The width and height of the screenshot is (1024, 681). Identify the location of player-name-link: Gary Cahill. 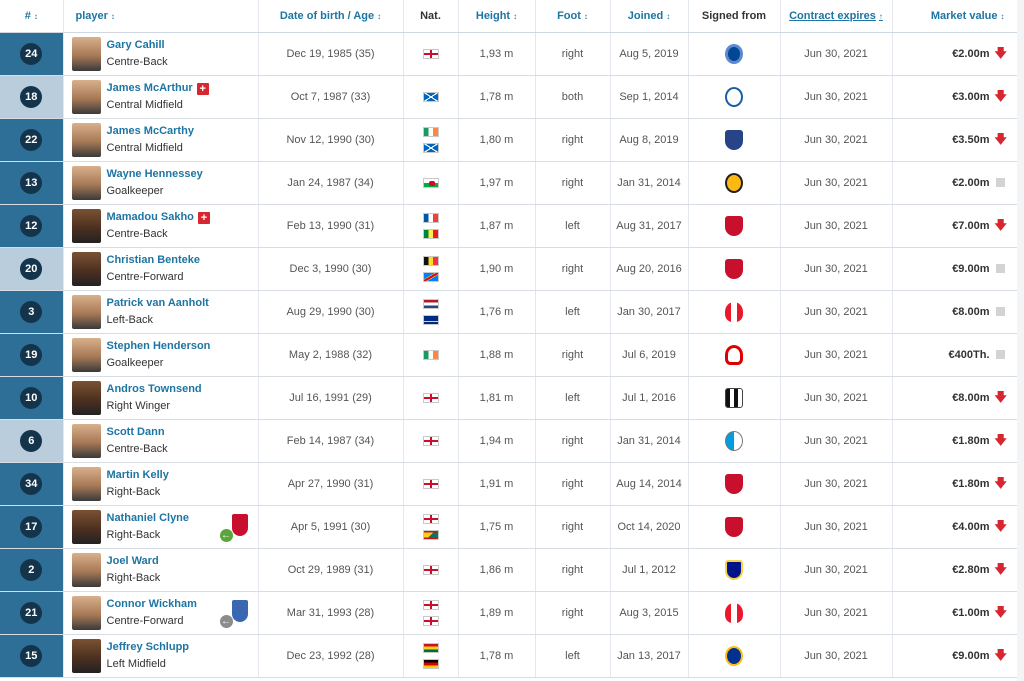
(135, 45).